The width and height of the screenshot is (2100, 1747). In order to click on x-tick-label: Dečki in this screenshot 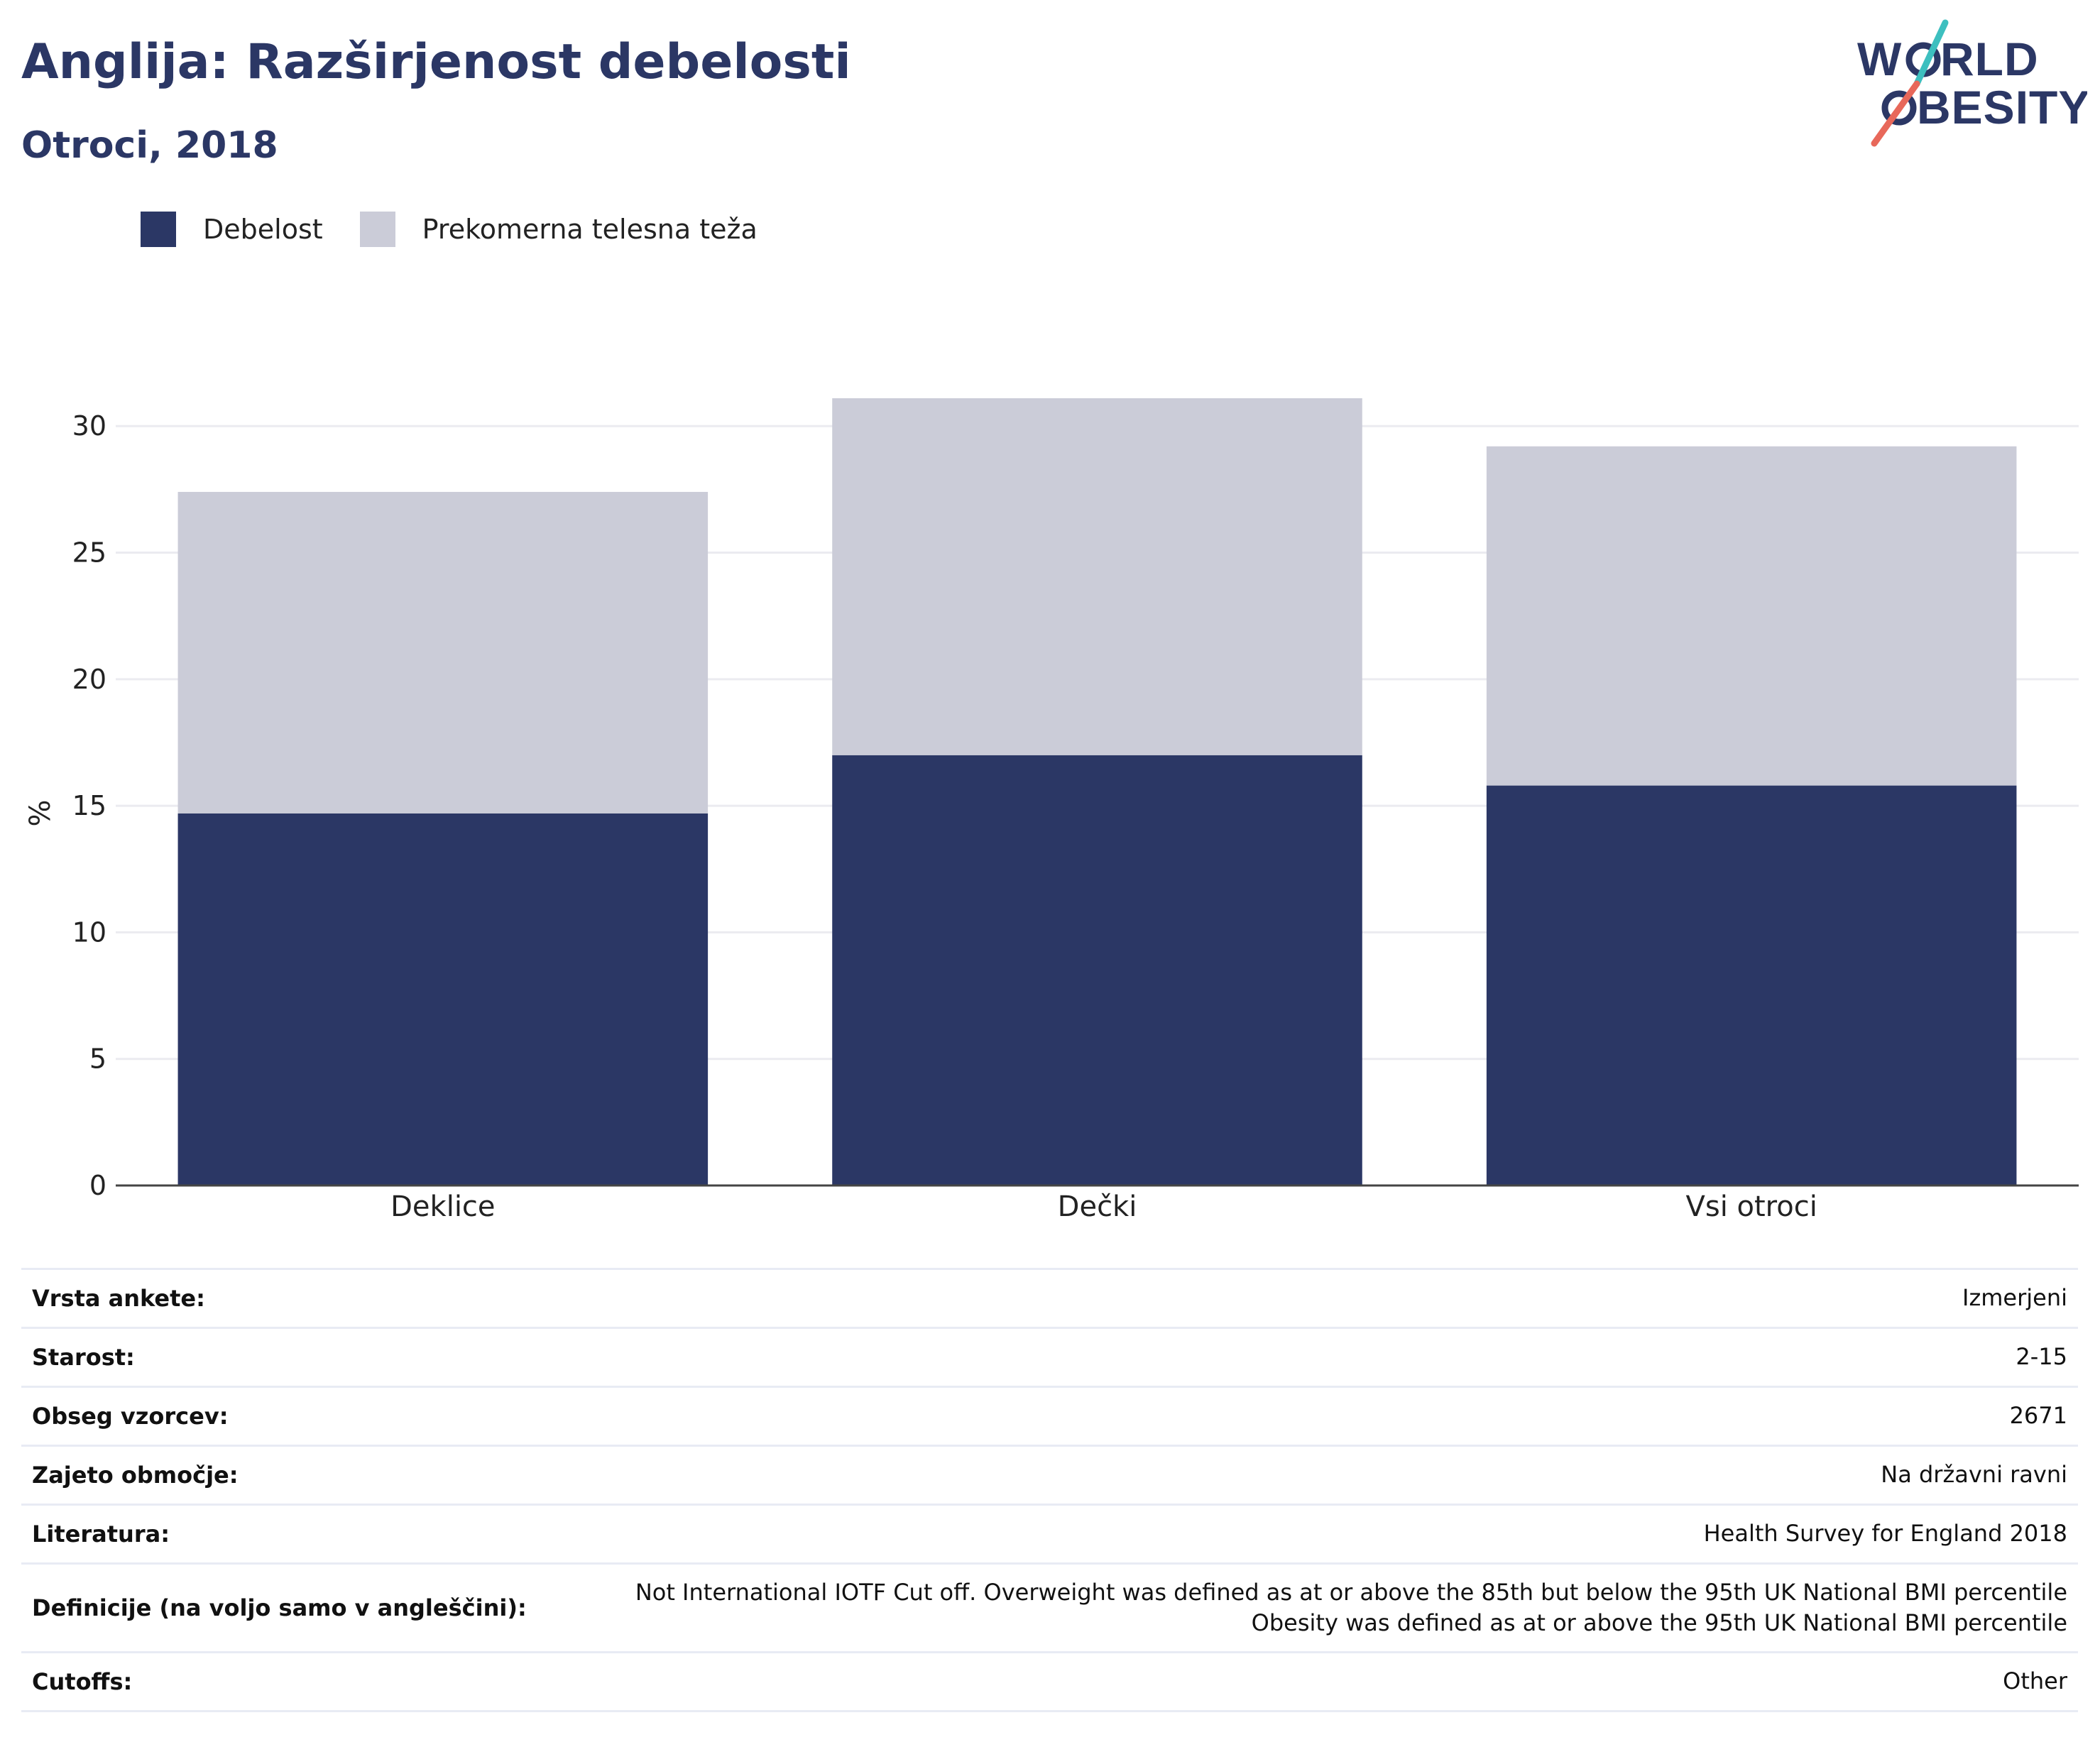, I will do `click(1097, 1206)`.